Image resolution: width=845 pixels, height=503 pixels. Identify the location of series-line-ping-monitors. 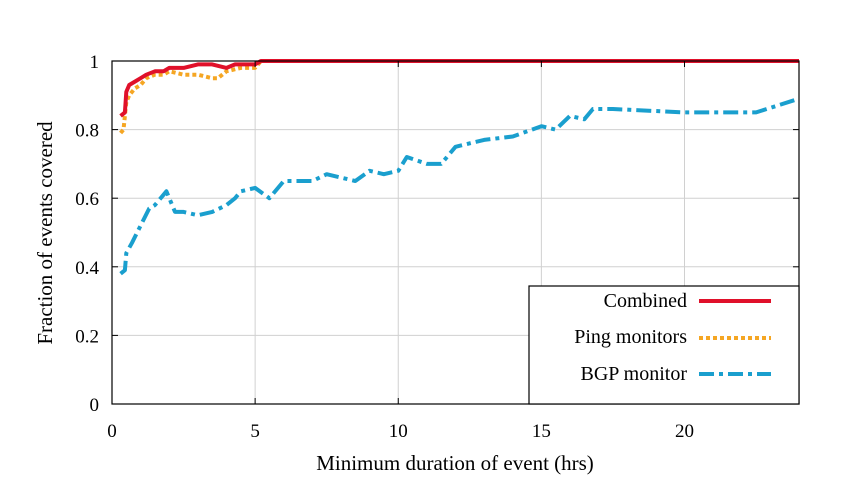
(459, 97).